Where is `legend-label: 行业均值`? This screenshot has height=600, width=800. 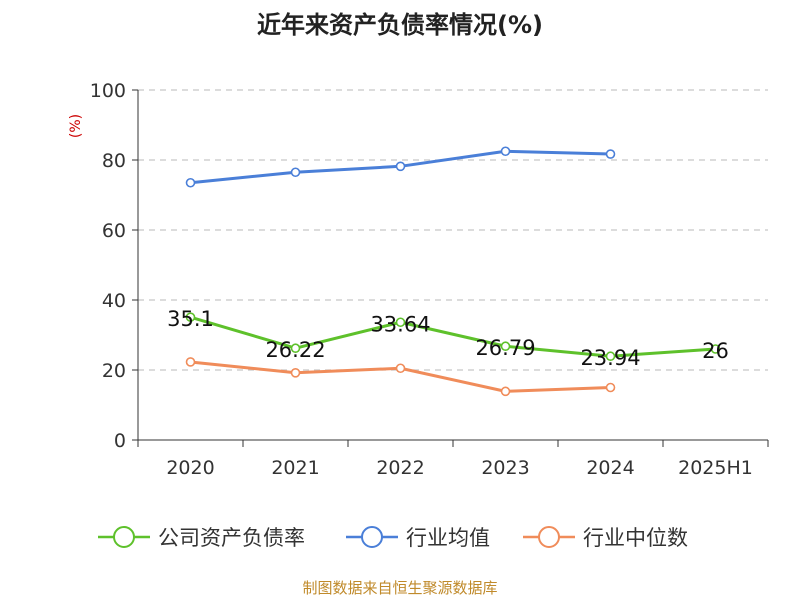 legend-label: 行业均值 is located at coordinates (448, 538).